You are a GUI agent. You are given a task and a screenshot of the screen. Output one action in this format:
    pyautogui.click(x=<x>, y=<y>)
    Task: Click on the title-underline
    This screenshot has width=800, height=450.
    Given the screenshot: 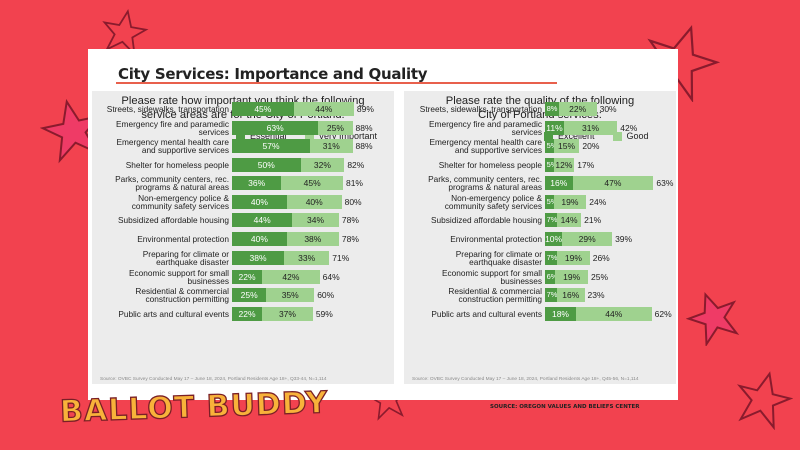 What is the action you would take?
    pyautogui.click(x=336, y=83)
    